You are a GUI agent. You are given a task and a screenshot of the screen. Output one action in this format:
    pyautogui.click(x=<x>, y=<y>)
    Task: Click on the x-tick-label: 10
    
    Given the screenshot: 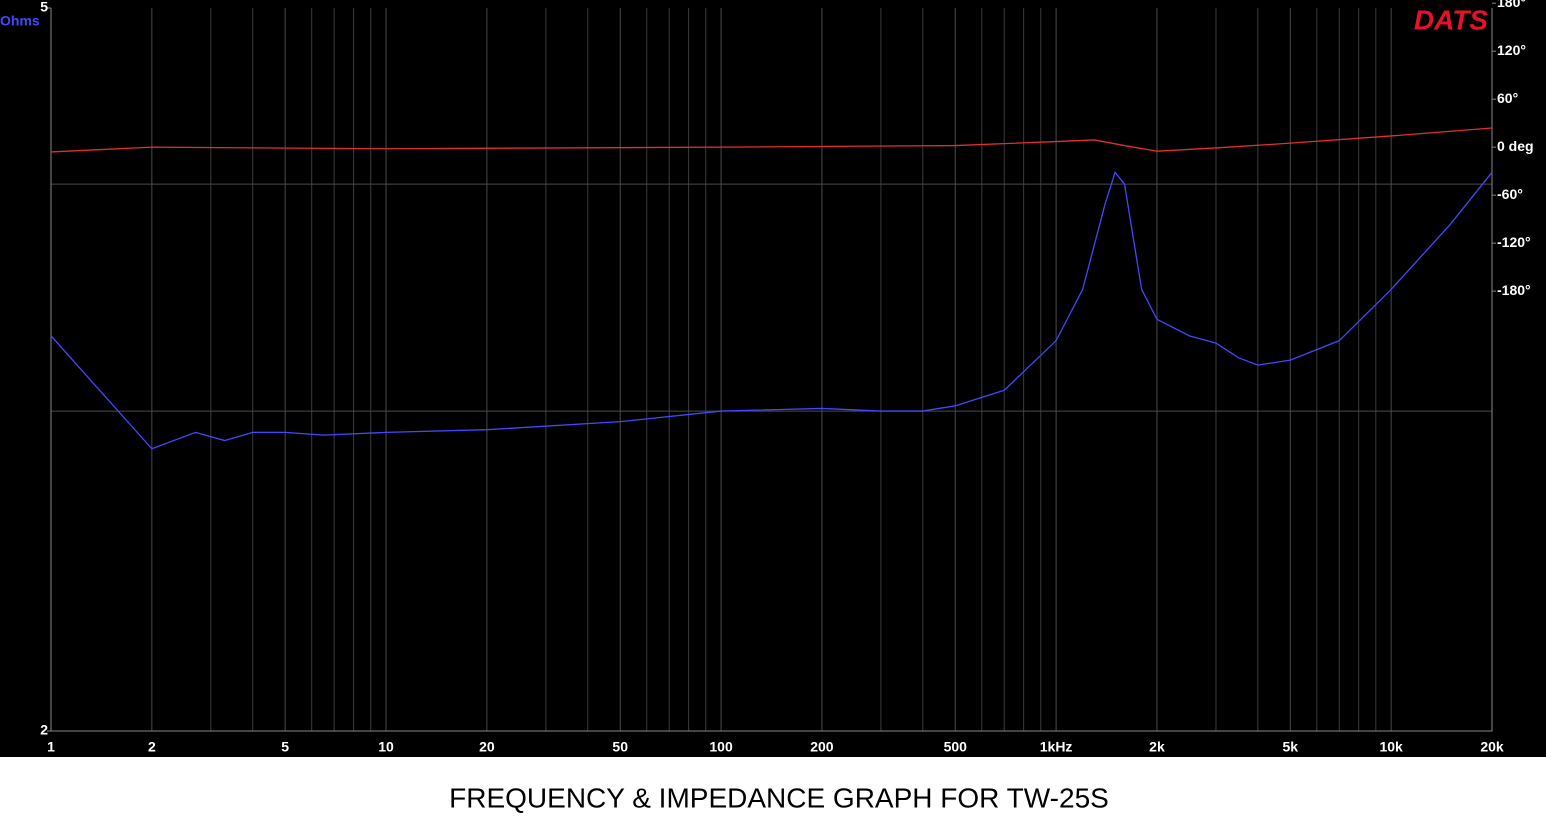 What is the action you would take?
    pyautogui.click(x=386, y=747)
    